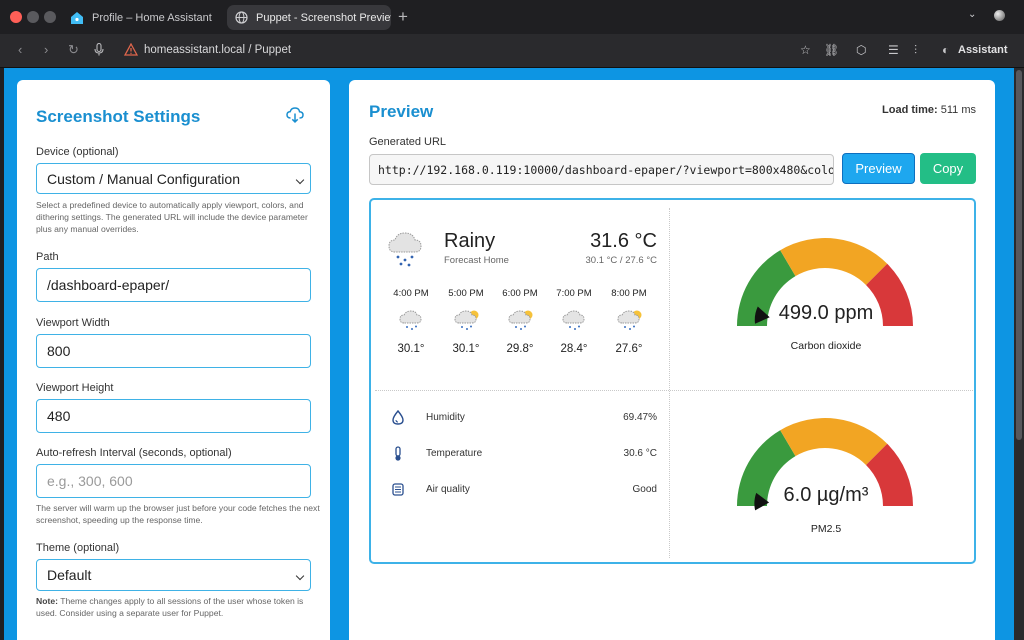  What do you see at coordinates (33, 17) in the screenshot?
I see `minimize-window-button` at bounding box center [33, 17].